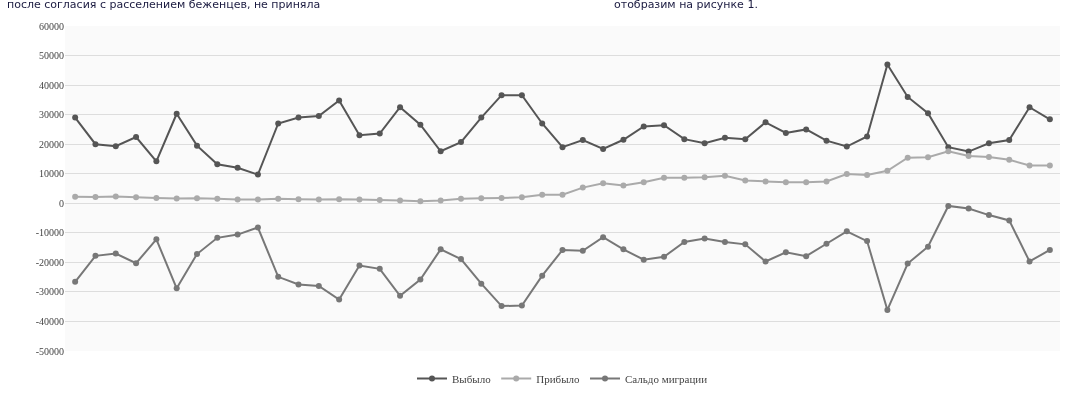  I want to click on y-tick-label: 40000, so click(51, 85).